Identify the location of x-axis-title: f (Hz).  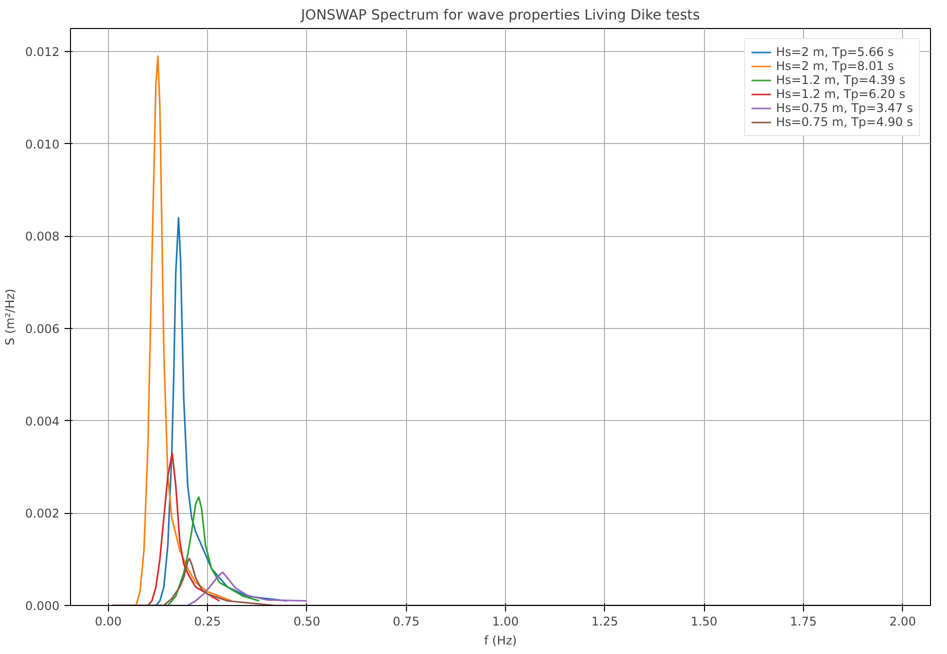
(500, 641).